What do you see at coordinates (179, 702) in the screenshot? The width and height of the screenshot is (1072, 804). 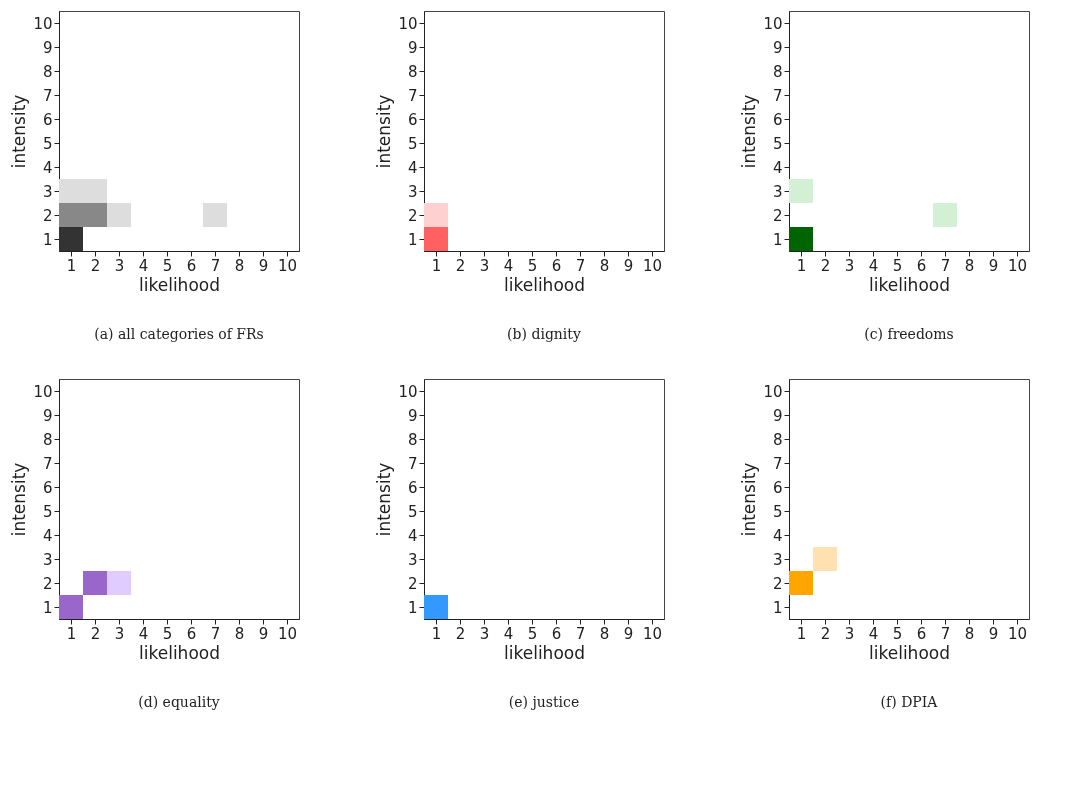 I see `text: (d) equality` at bounding box center [179, 702].